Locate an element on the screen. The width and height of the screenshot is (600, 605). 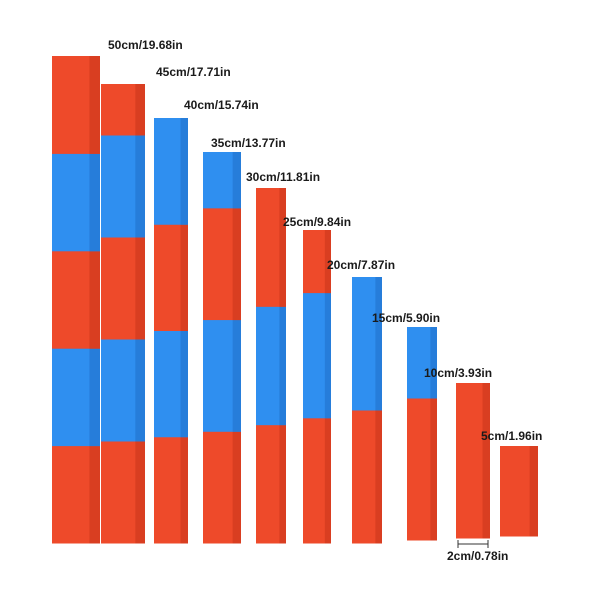
rod-2-segment-1-shade is located at coordinates (140, 492).